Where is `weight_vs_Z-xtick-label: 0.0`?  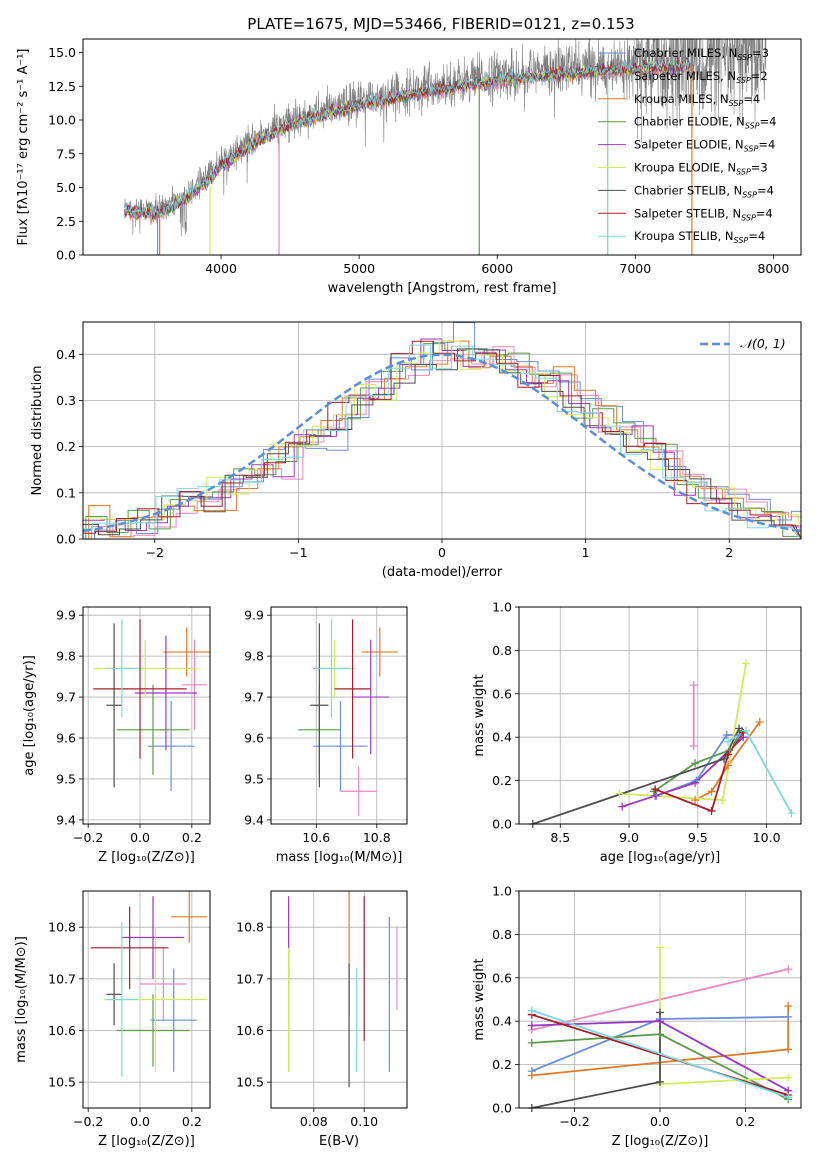
weight_vs_Z-xtick-label: 0.0 is located at coordinates (660, 1121).